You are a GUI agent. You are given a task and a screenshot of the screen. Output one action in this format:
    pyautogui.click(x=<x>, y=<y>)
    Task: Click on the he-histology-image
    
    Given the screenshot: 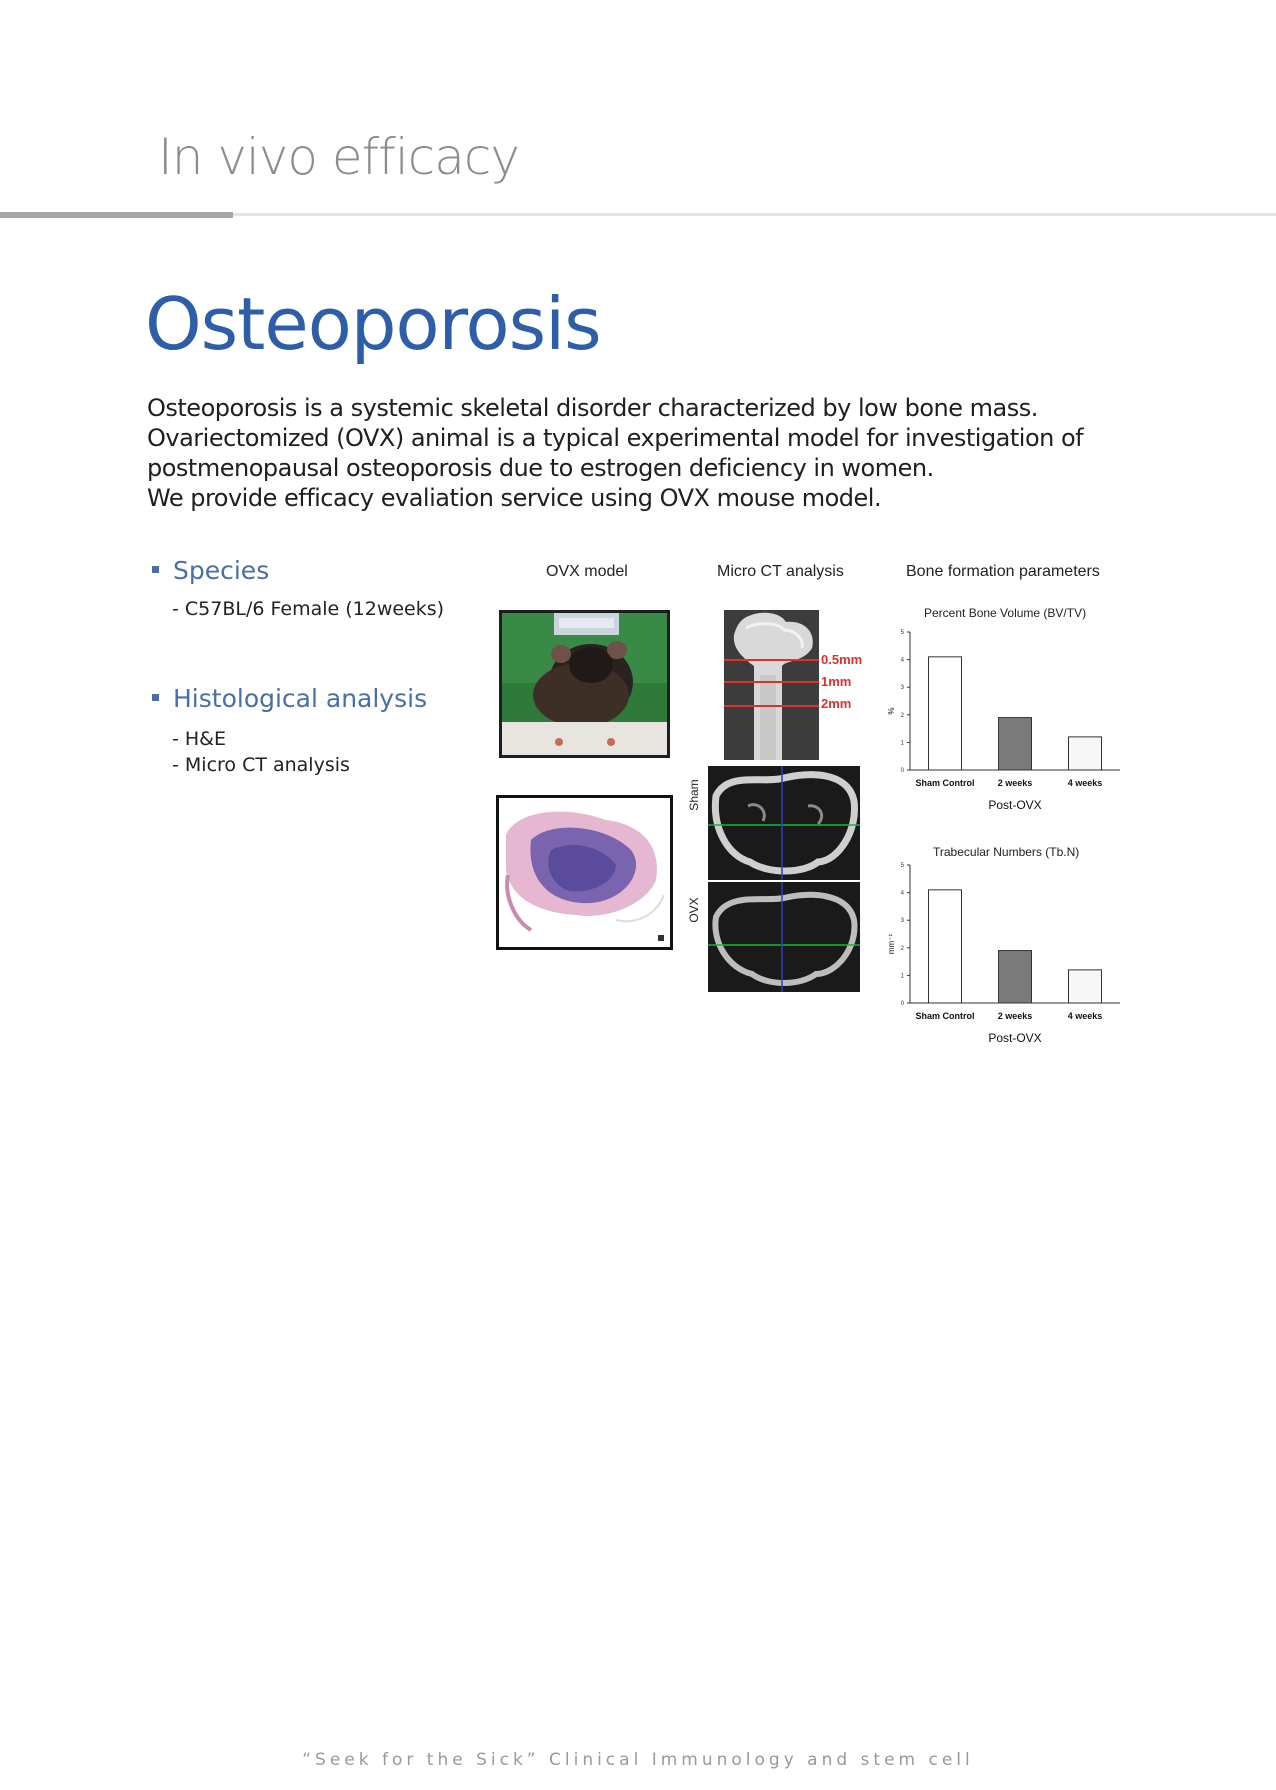 What is the action you would take?
    pyautogui.click(x=584, y=872)
    